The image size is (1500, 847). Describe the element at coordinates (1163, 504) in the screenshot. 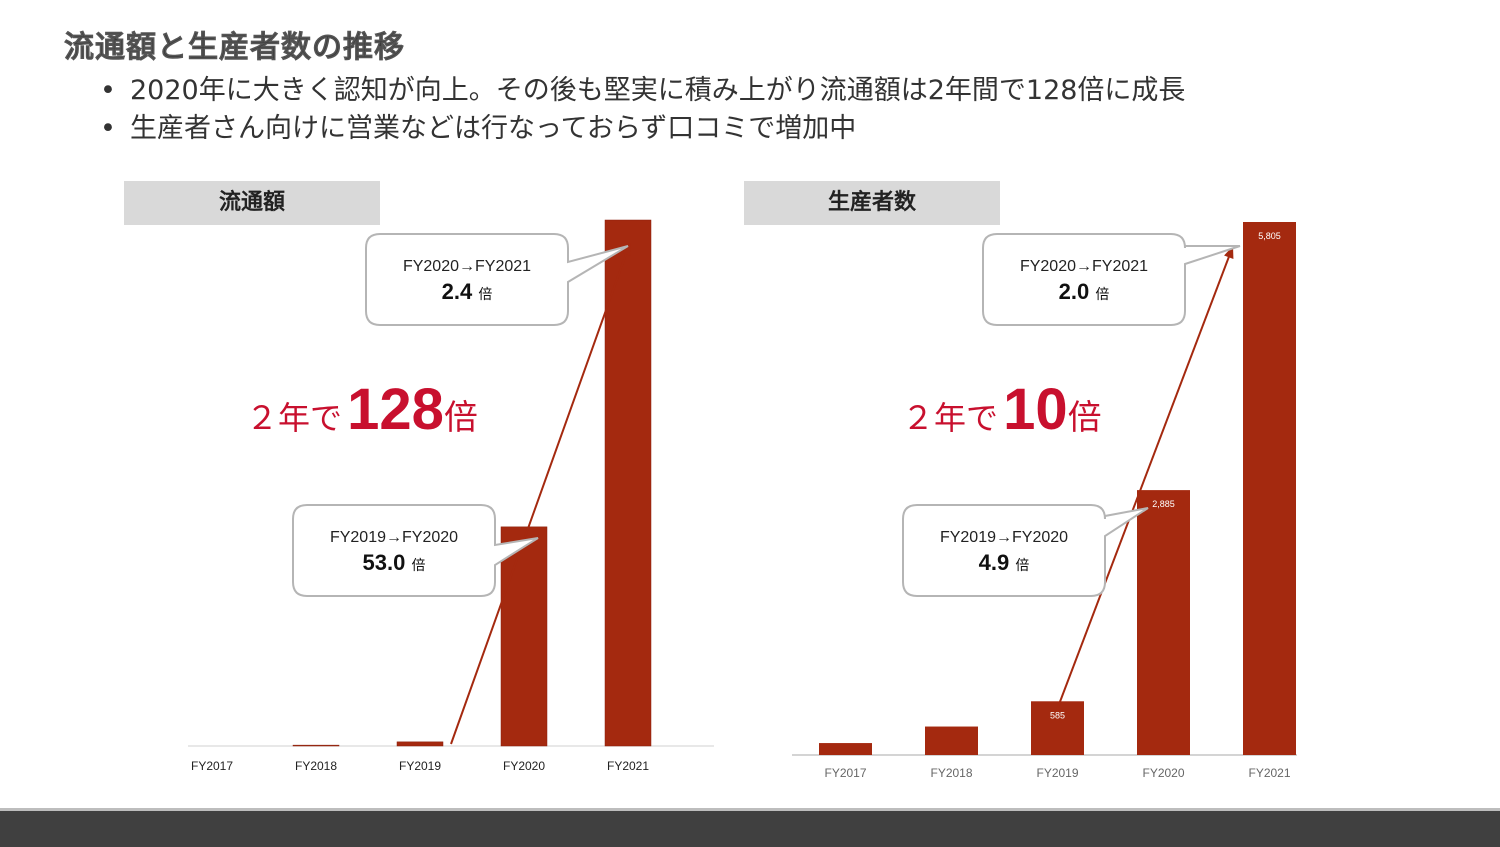

I see `data-label: 2,885` at that location.